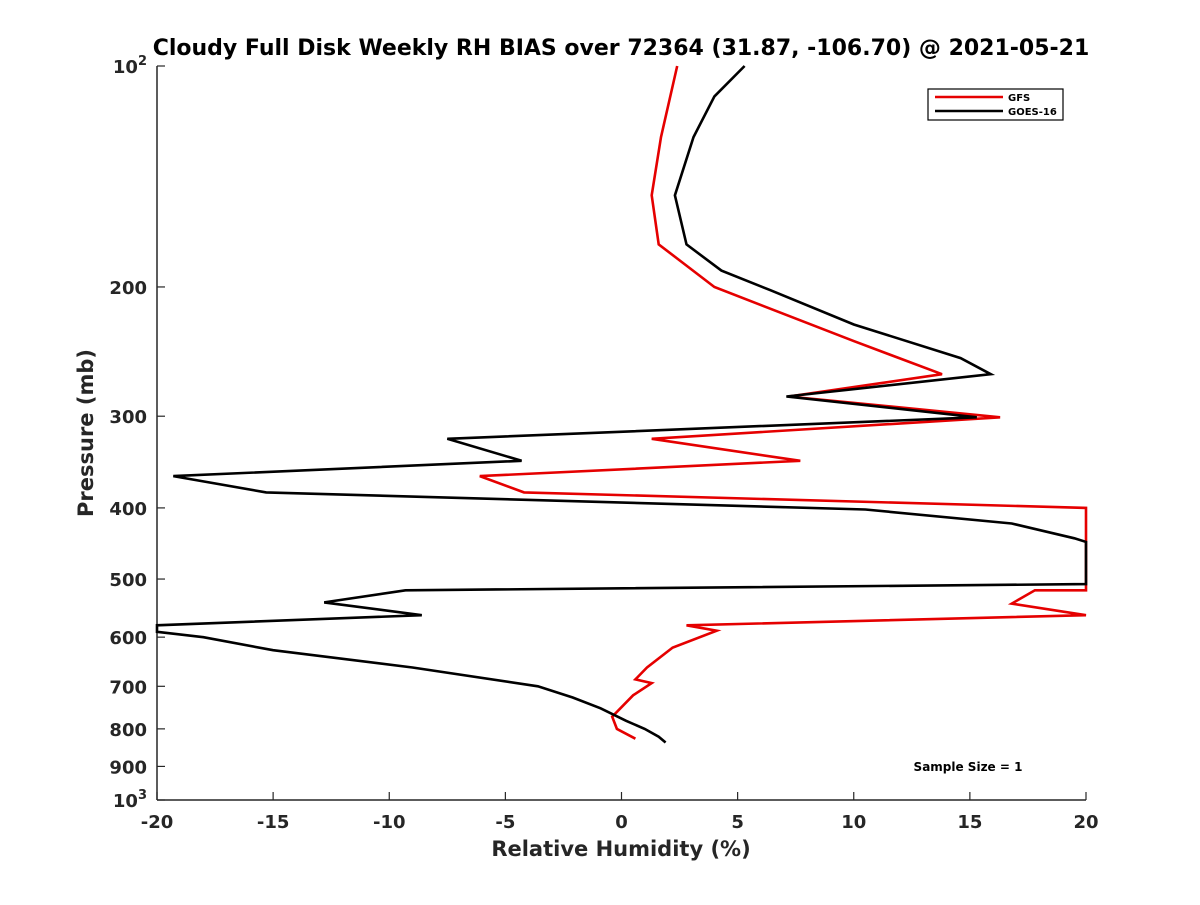 This screenshot has width=1200, height=905. I want to click on y-tick-label: 500, so click(128, 580).